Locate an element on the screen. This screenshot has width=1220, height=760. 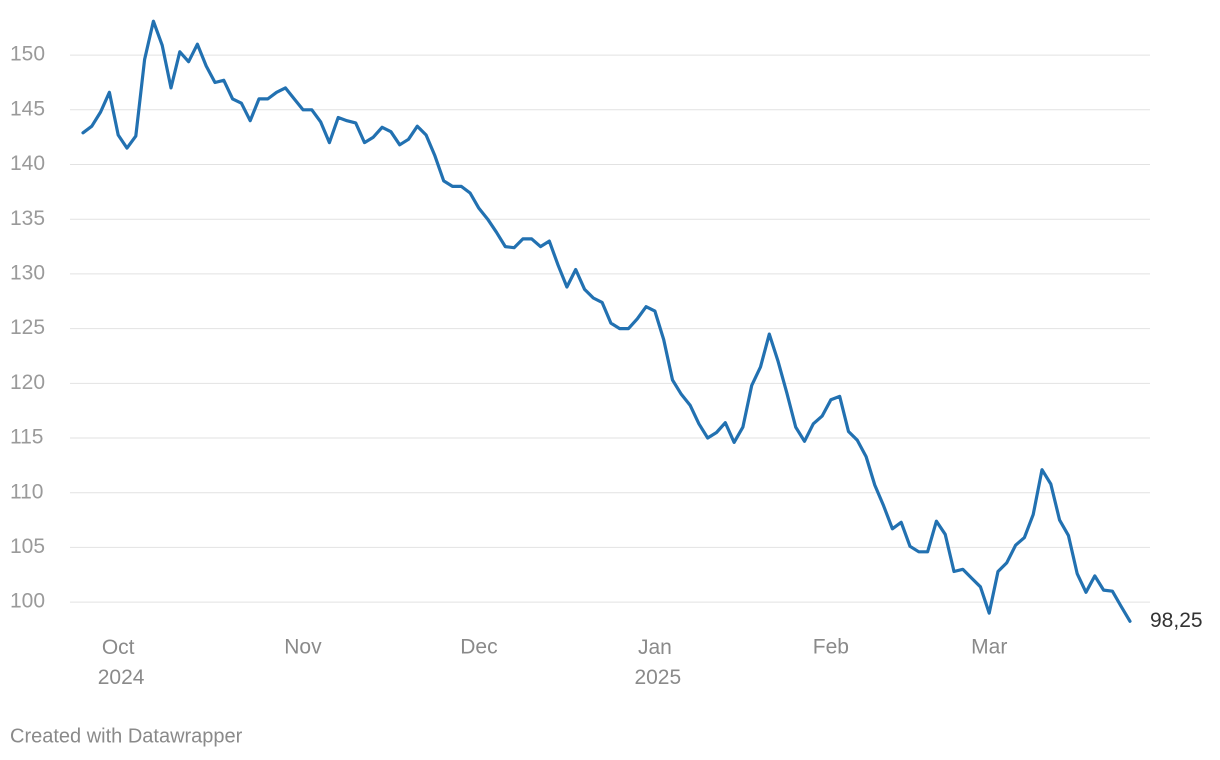
y-tick-label: 125 is located at coordinates (27, 327).